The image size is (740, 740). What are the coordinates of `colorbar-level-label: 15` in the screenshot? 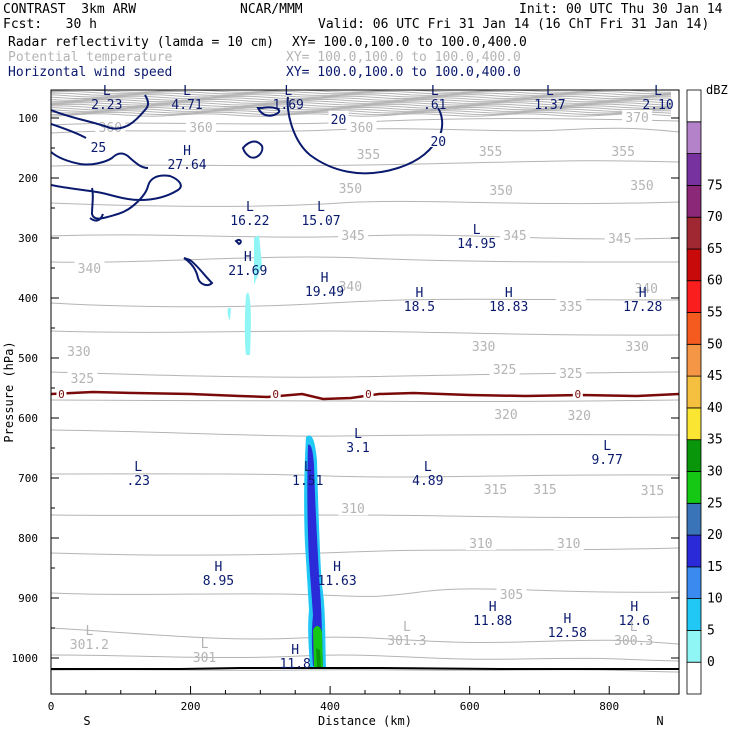 It's located at (715, 567).